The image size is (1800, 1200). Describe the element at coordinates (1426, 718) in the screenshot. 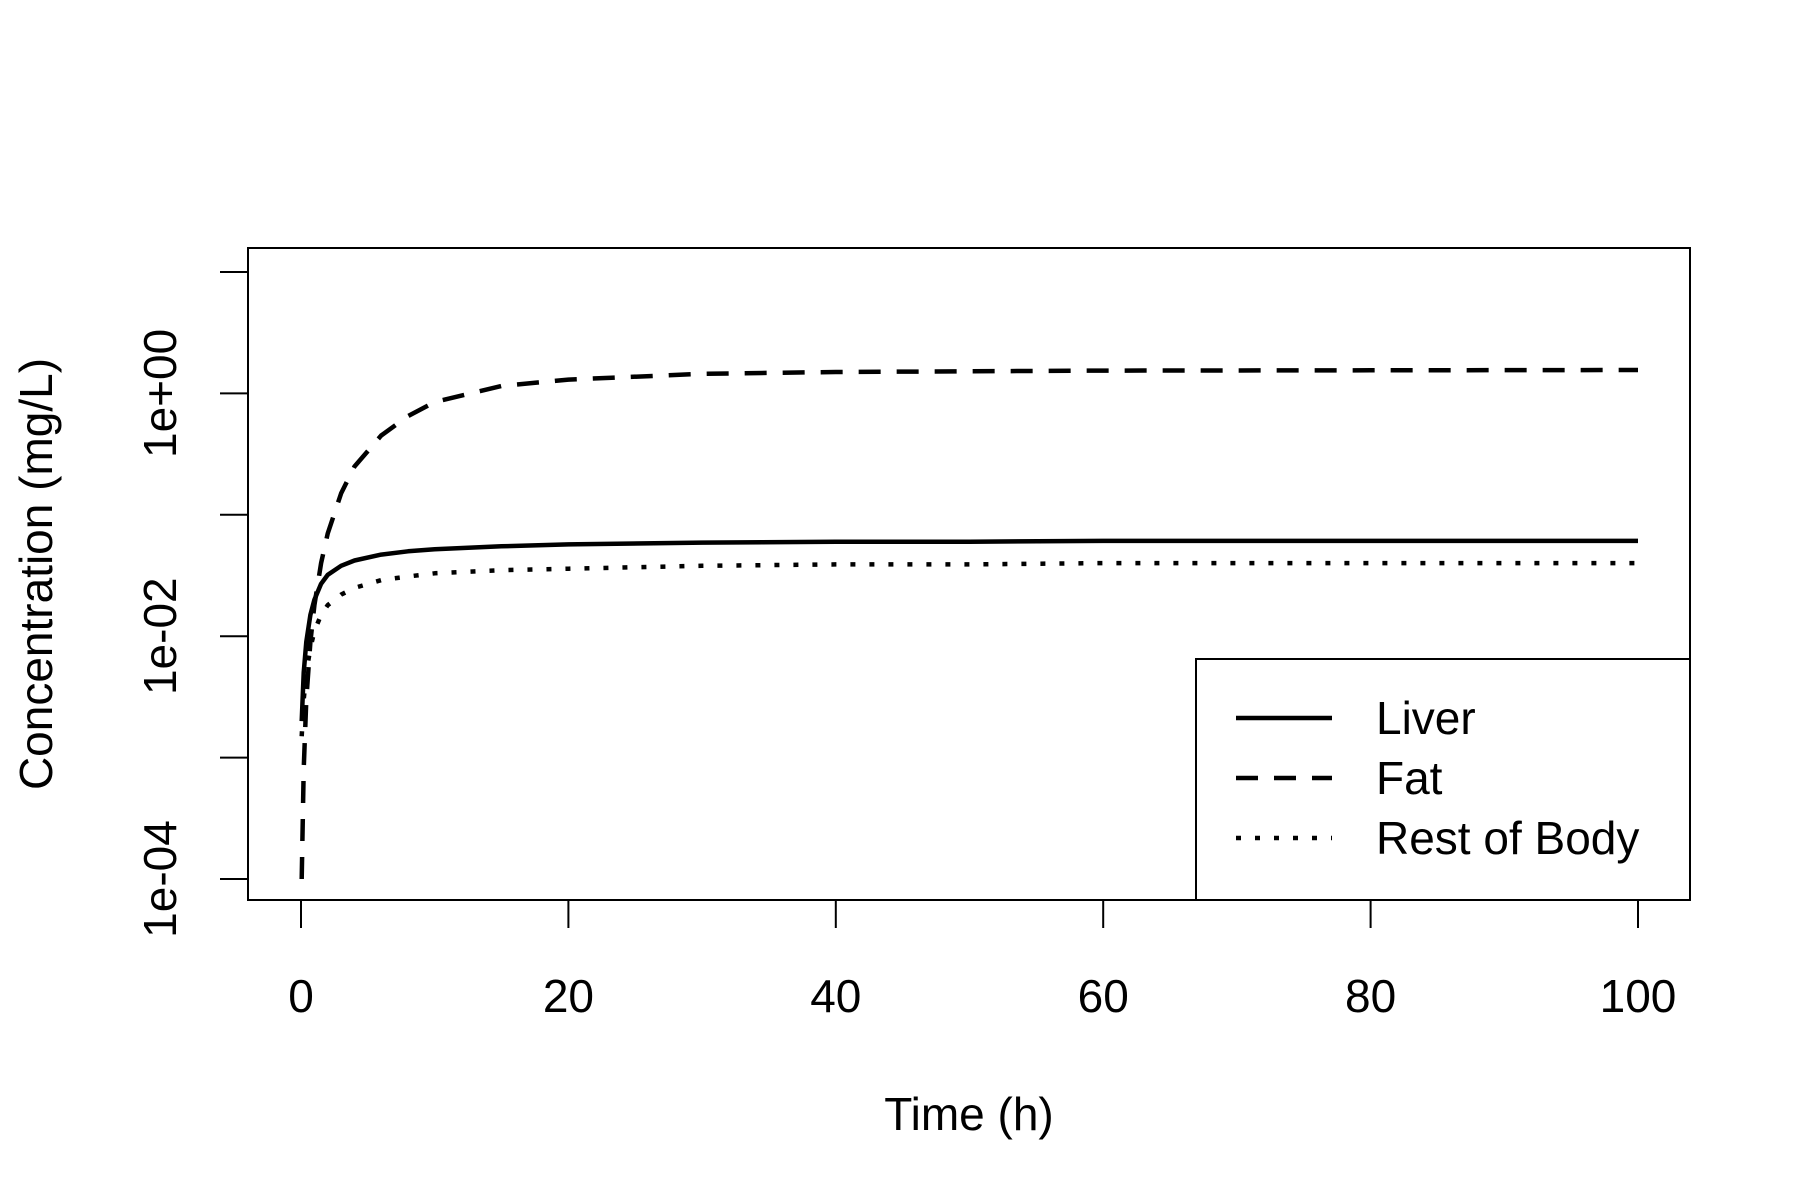

I see `legend-label: Liver` at that location.